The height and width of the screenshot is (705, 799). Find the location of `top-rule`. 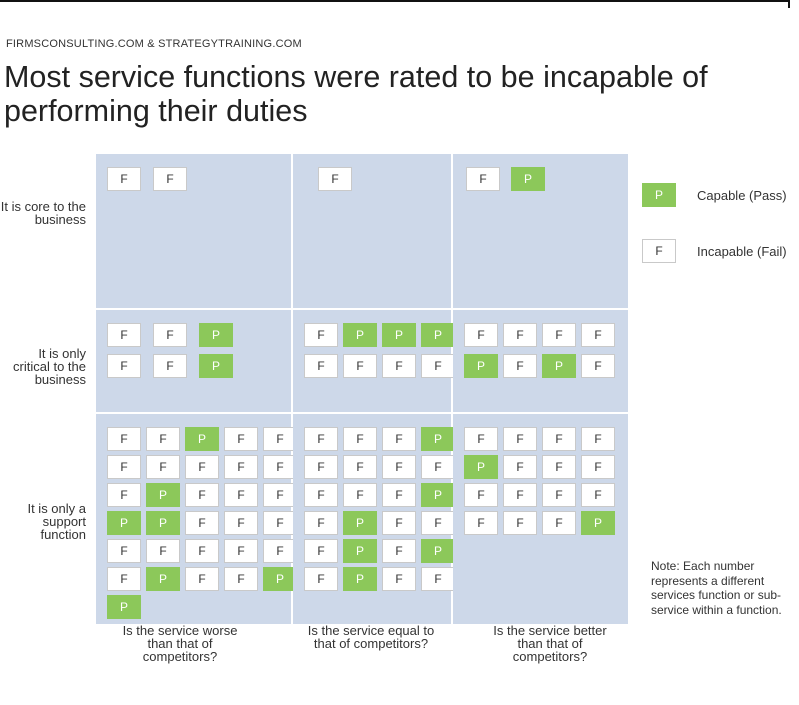

top-rule is located at coordinates (395, 1).